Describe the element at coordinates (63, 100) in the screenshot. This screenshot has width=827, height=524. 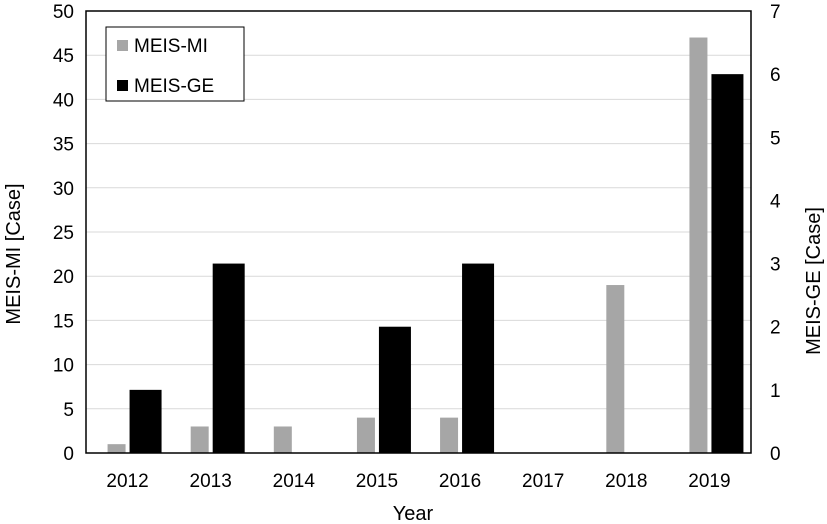
I see `left-tick-label: 40` at that location.